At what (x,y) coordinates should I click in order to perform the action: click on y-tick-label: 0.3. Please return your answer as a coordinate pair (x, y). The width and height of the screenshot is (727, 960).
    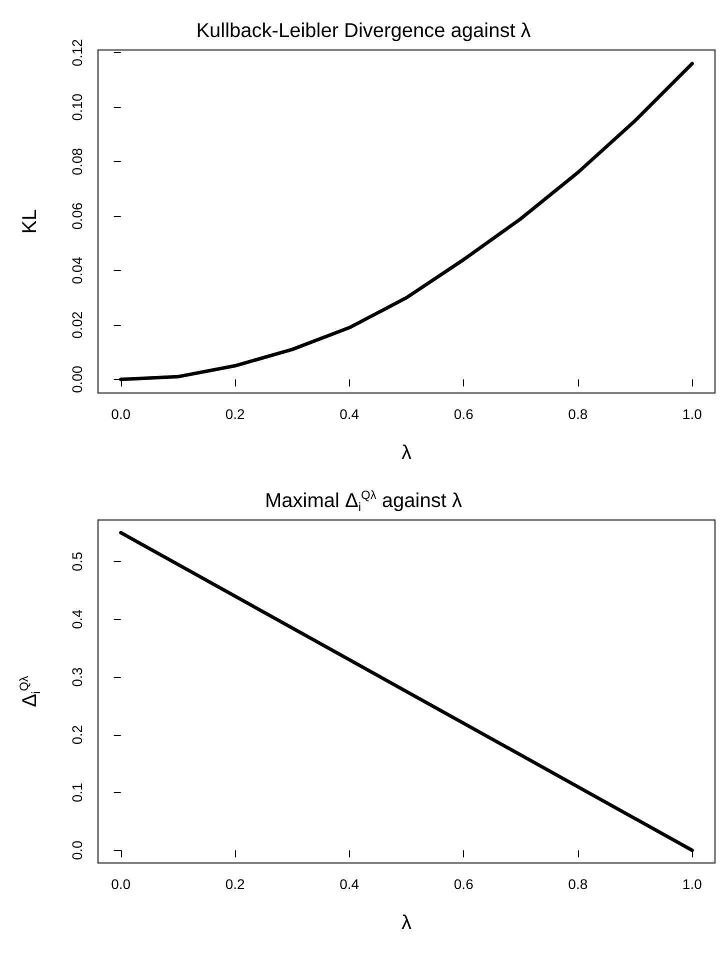
    Looking at the image, I should click on (77, 677).